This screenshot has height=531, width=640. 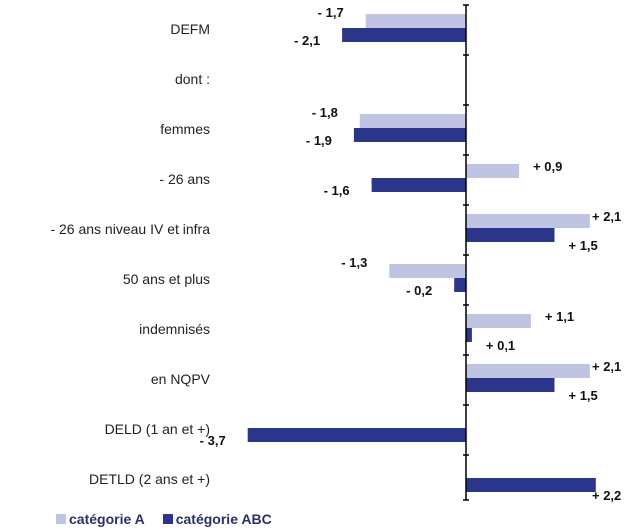 I want to click on legend-label-abc: catégorie ABC, so click(x=223, y=519).